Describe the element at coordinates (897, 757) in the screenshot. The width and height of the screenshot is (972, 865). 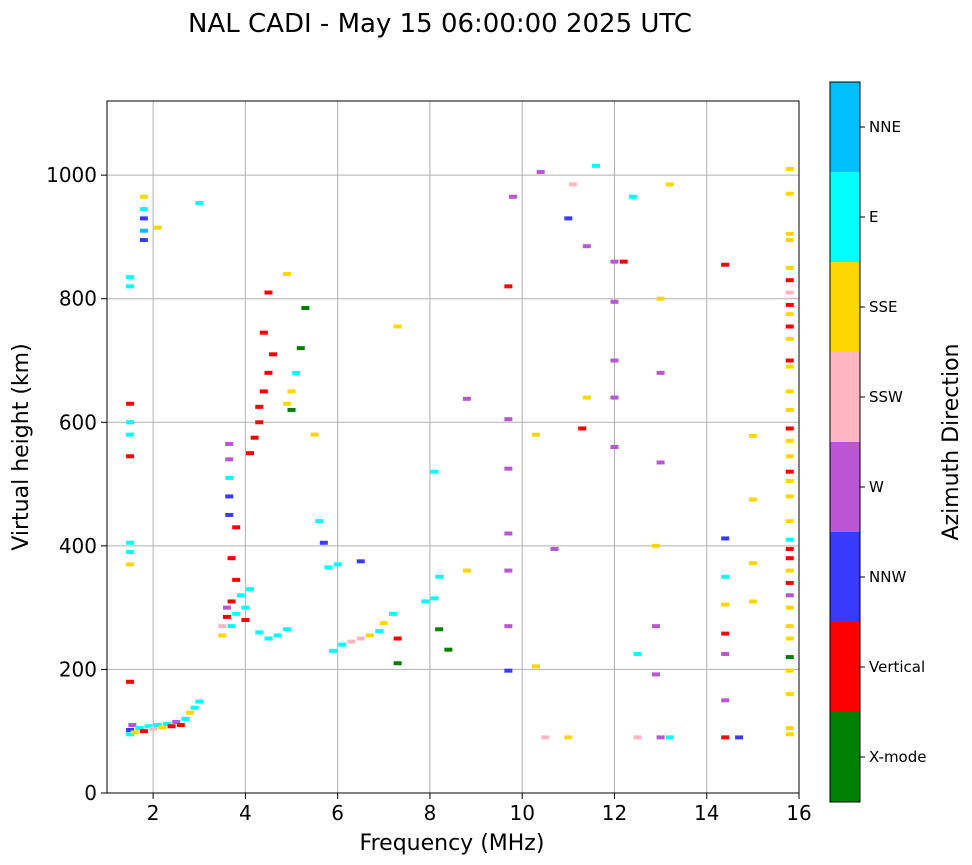
I see `colorbar-tick-label: X-mode` at that location.